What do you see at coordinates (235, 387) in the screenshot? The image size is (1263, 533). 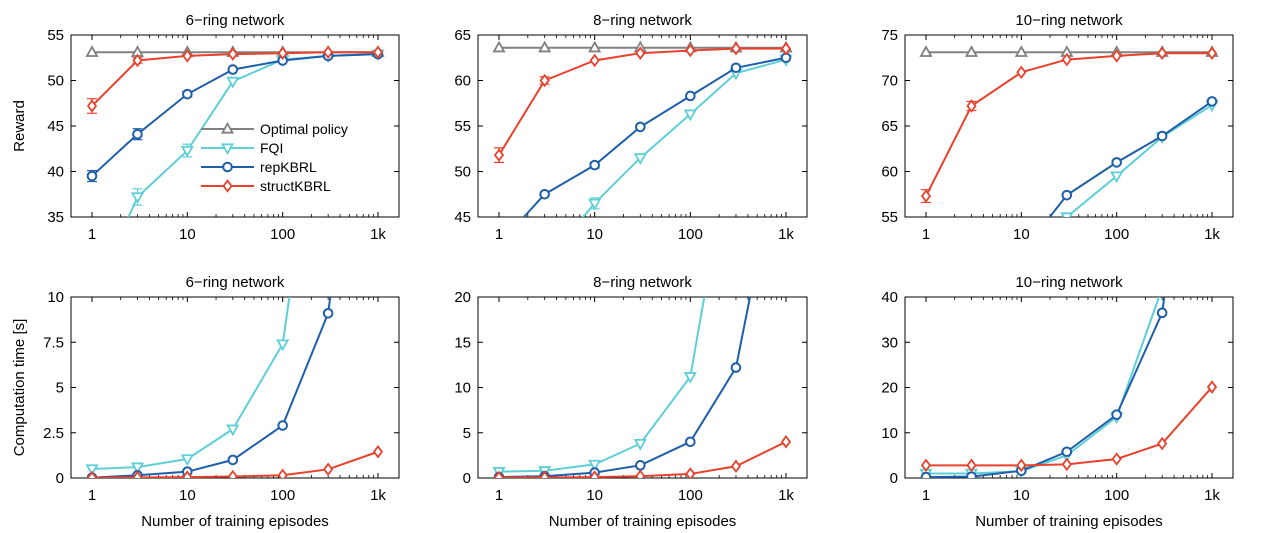 I see `axes-box` at bounding box center [235, 387].